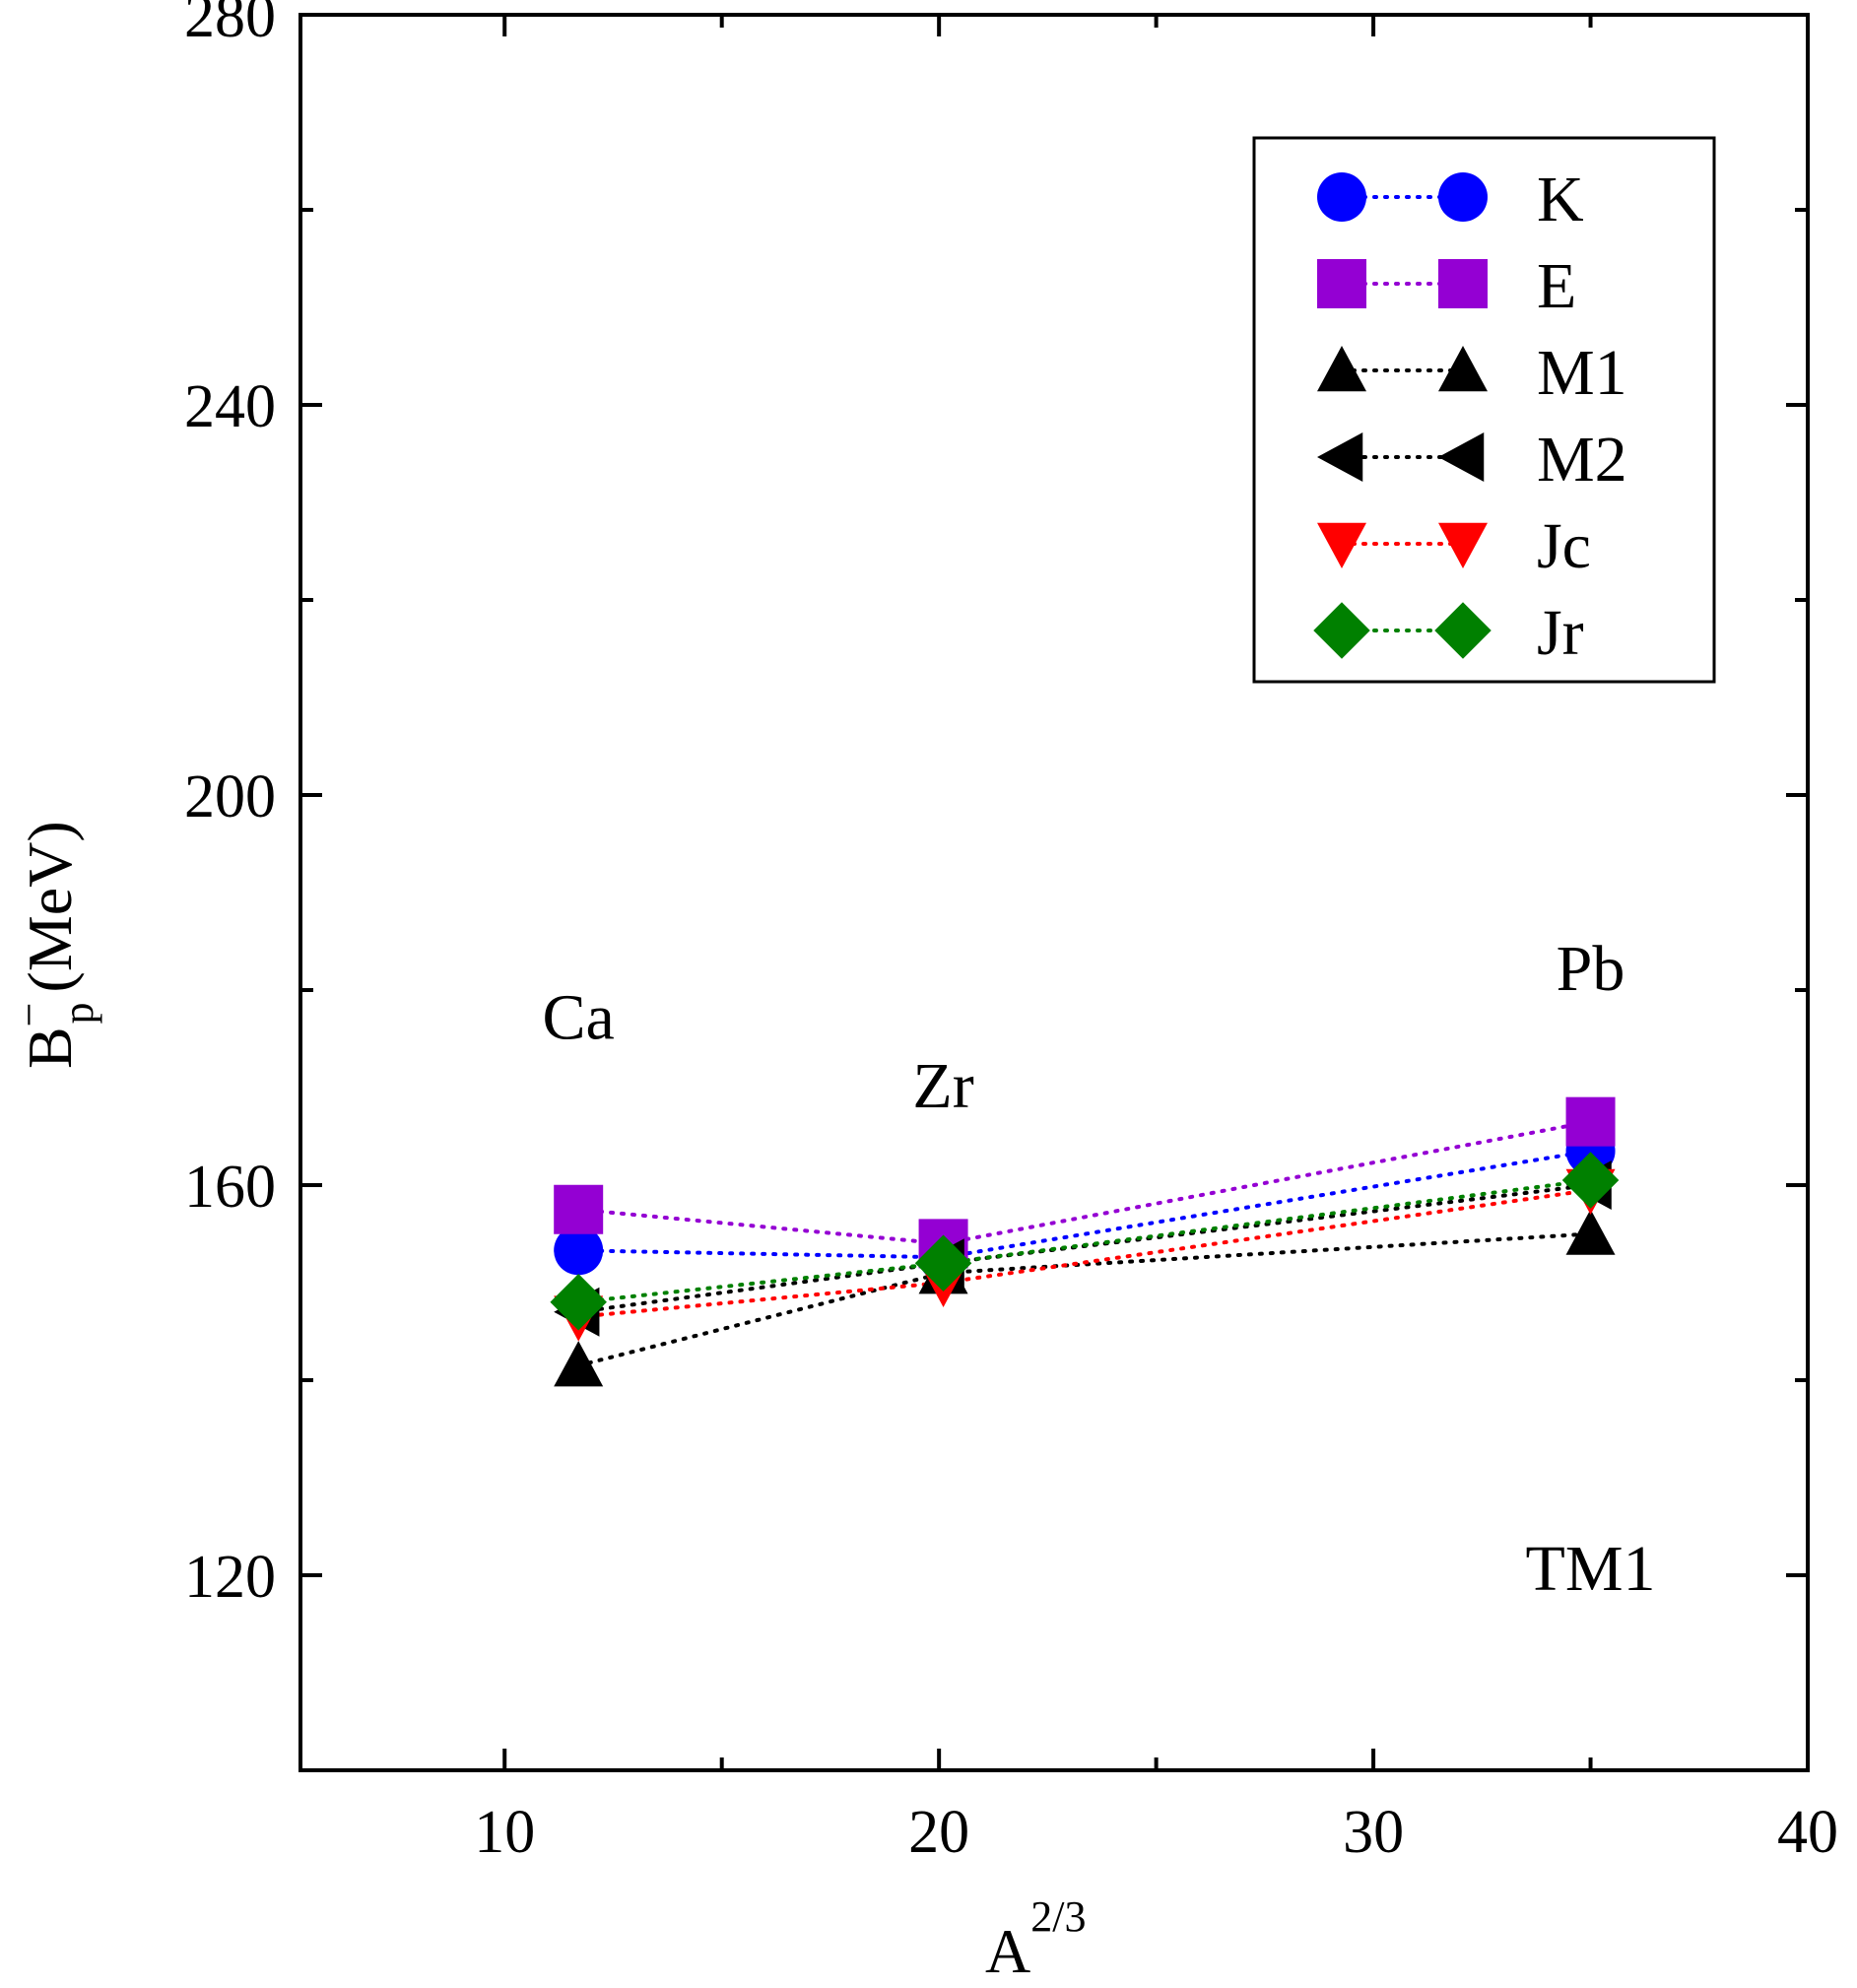 Image resolution: width=1857 pixels, height=1988 pixels. Describe the element at coordinates (579, 1018) in the screenshot. I see `annotation-ca: Ca` at that location.